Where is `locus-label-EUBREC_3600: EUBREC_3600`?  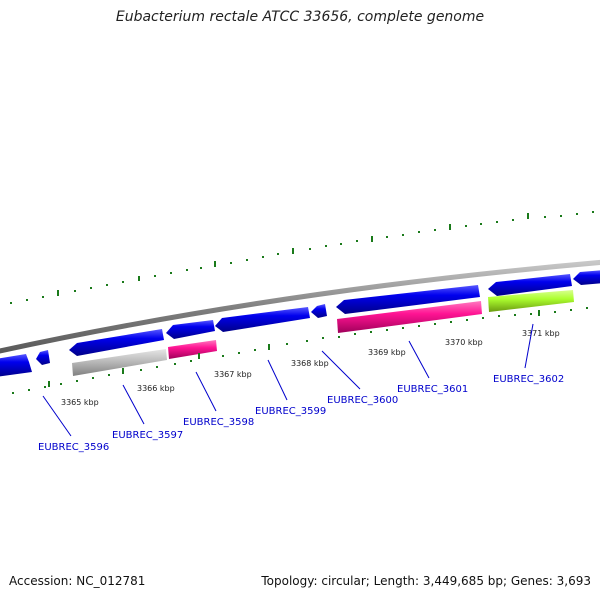 locus-label-EUBREC_3600: EUBREC_3600 is located at coordinates (362, 400).